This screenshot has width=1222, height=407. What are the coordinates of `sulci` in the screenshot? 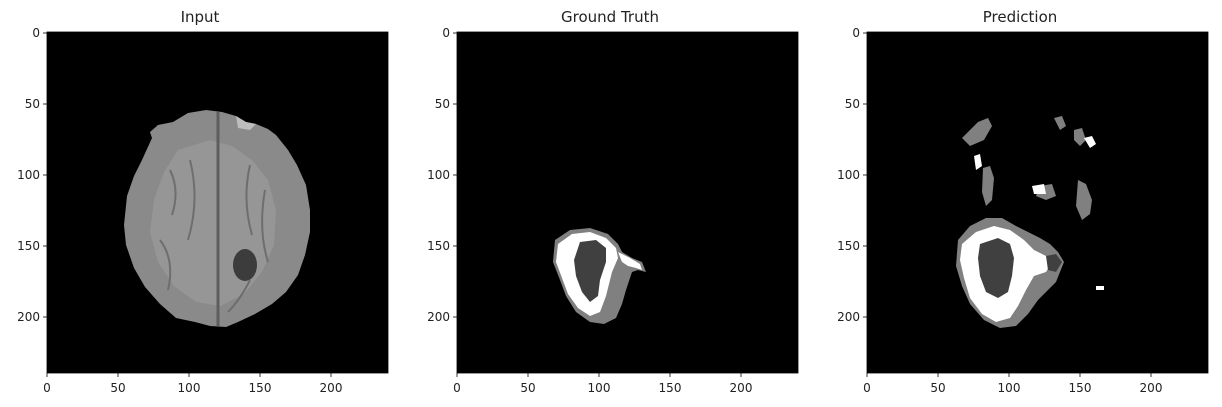 It's located at (214, 236).